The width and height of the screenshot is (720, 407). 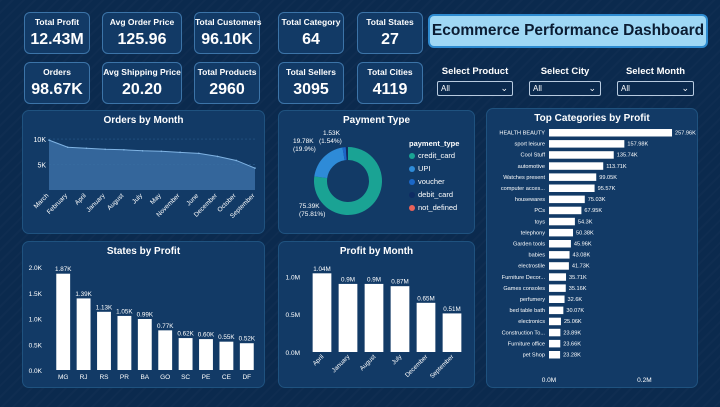 What do you see at coordinates (40, 140) in the screenshot?
I see `y-tick-label: 10K` at bounding box center [40, 140].